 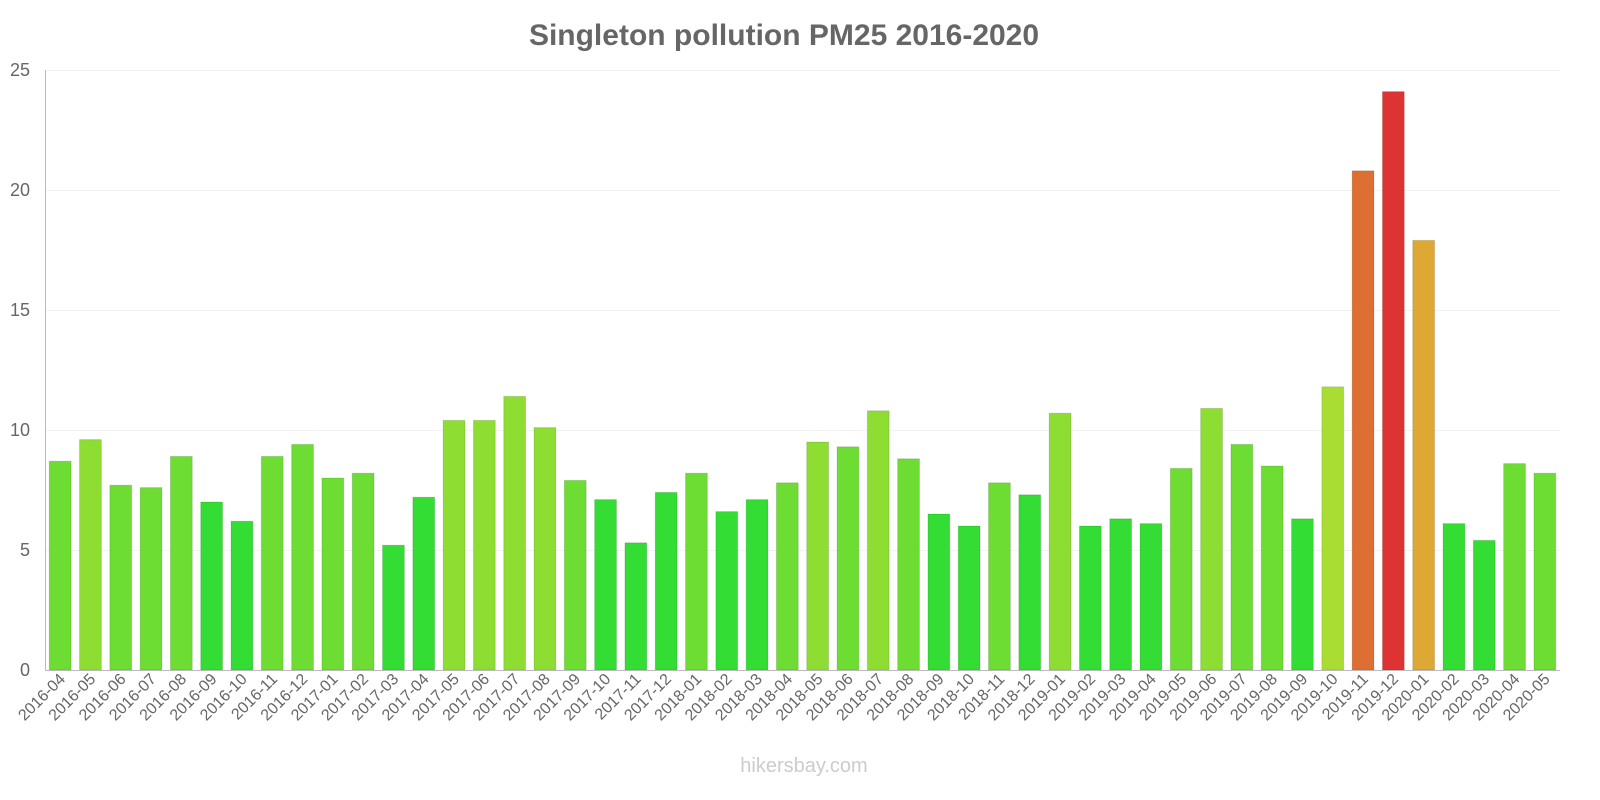 I want to click on chart-title: Singleton pollution PM25 2016-2020, so click(x=784, y=35).